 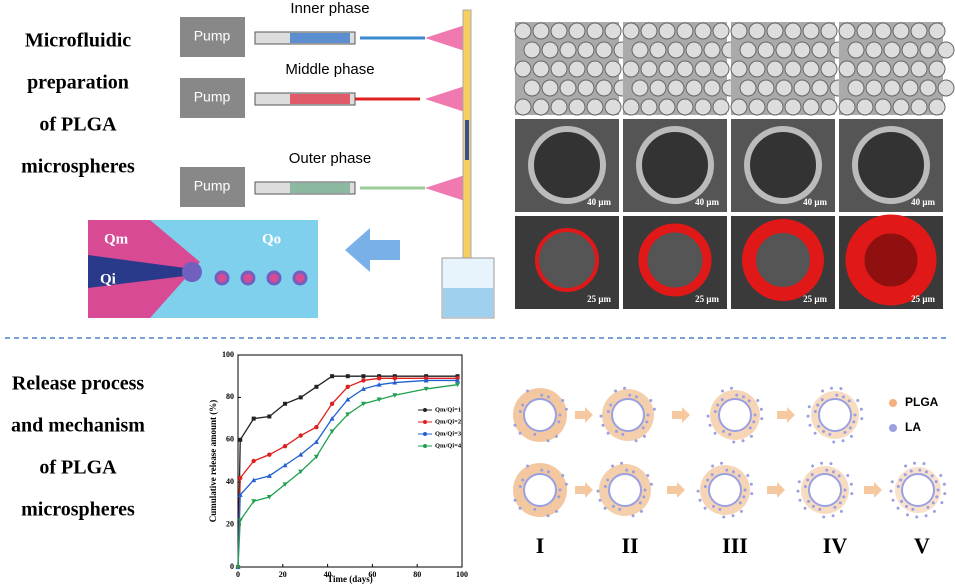 What do you see at coordinates (922, 545) in the screenshot?
I see `stage-label: V` at bounding box center [922, 545].